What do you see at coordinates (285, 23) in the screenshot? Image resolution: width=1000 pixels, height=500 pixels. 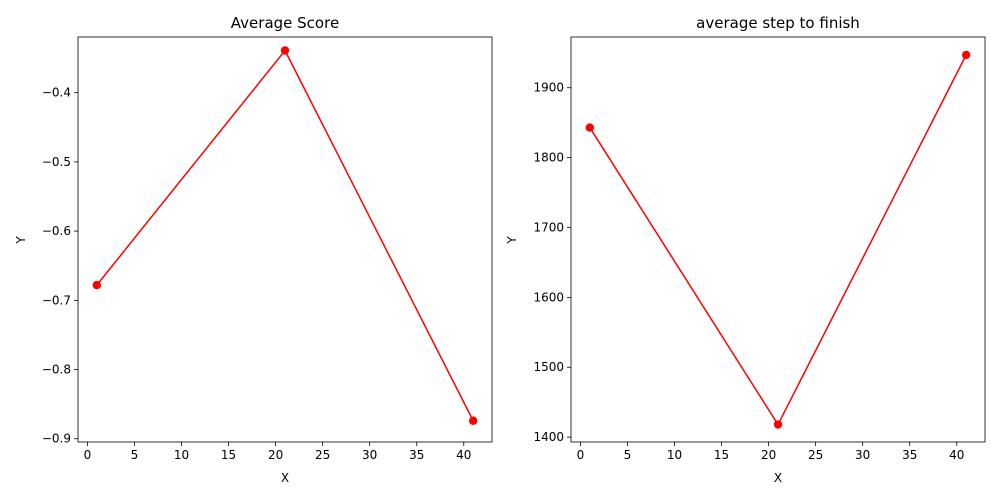 I see `chart-title: Average Score` at bounding box center [285, 23].